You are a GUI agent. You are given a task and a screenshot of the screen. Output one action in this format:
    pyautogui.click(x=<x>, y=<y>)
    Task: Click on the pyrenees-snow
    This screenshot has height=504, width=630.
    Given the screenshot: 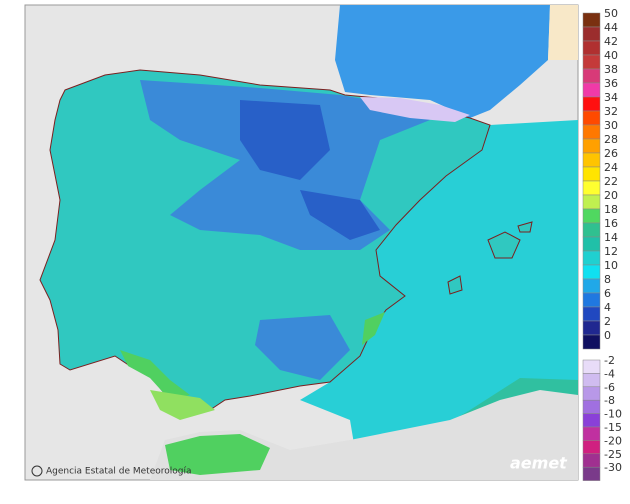 What is the action you would take?
    pyautogui.click(x=415, y=109)
    